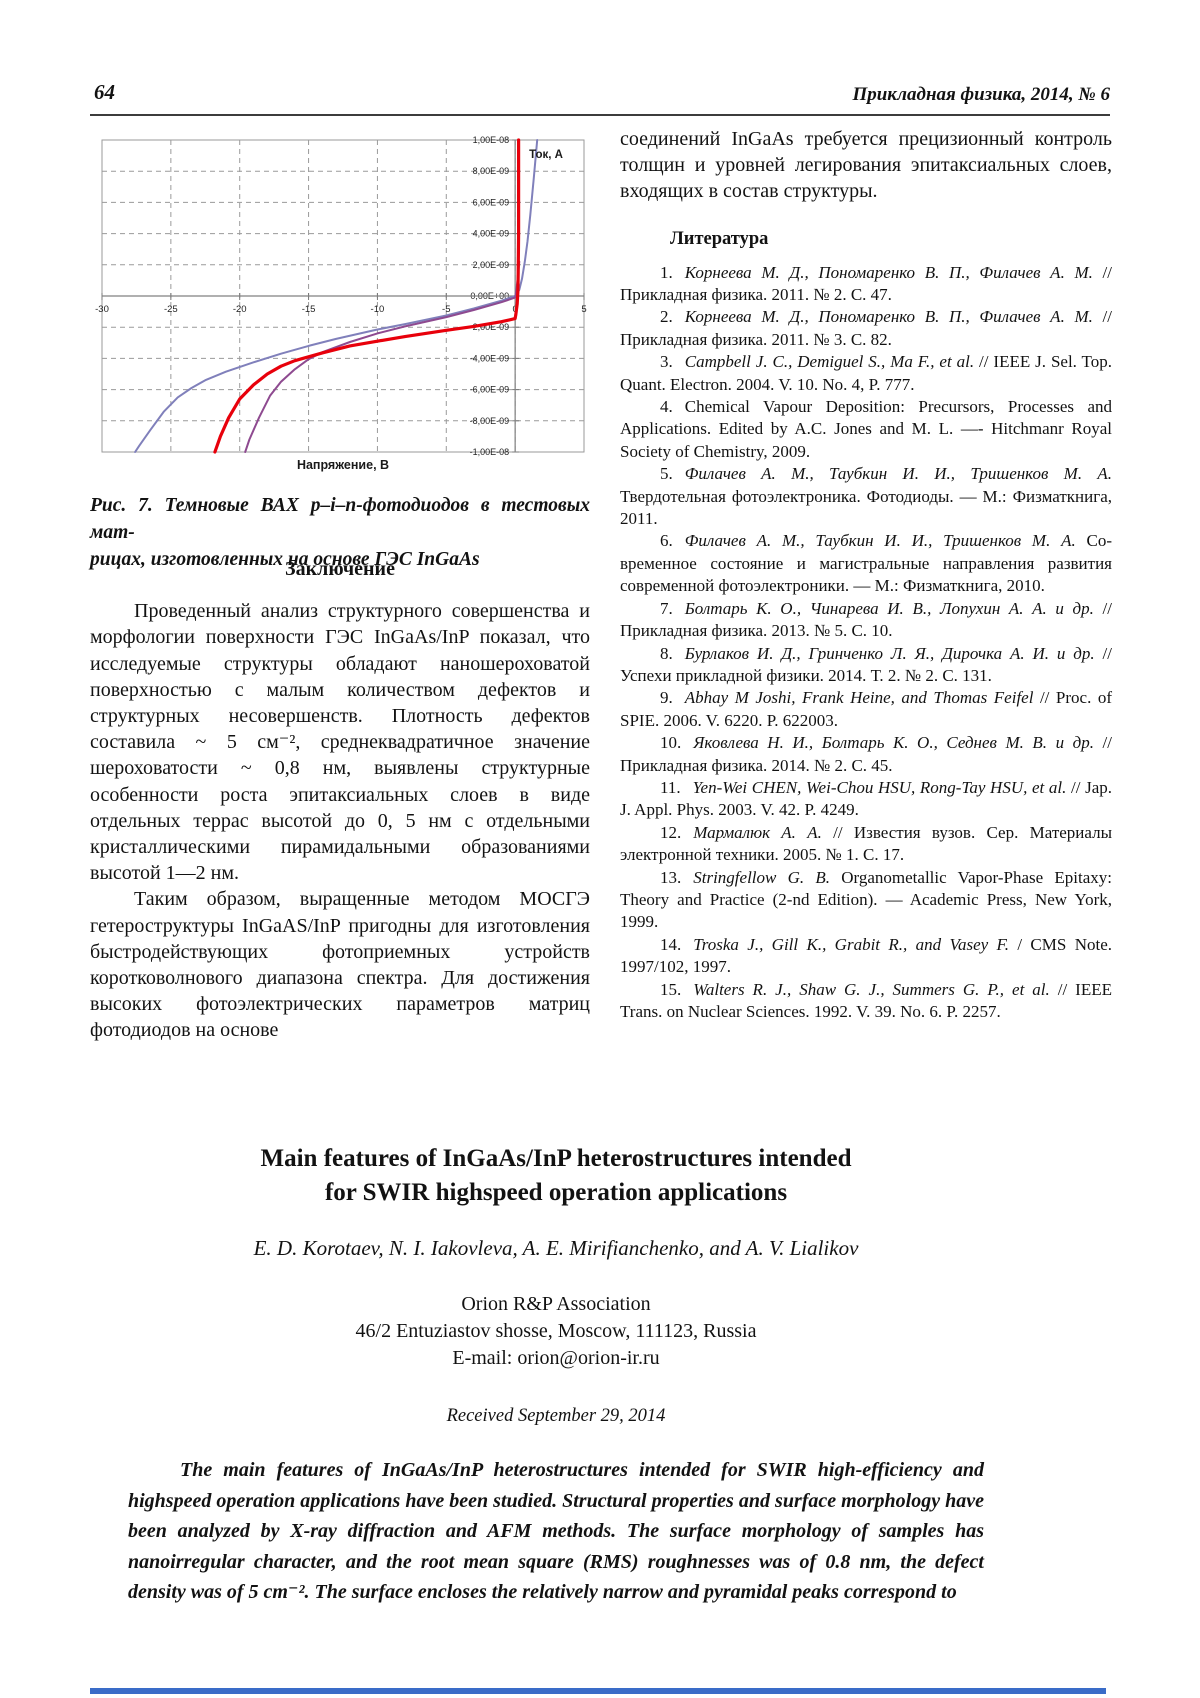 The width and height of the screenshot is (1200, 1698). I want to click on series-photodiode-red, so click(367, 296).